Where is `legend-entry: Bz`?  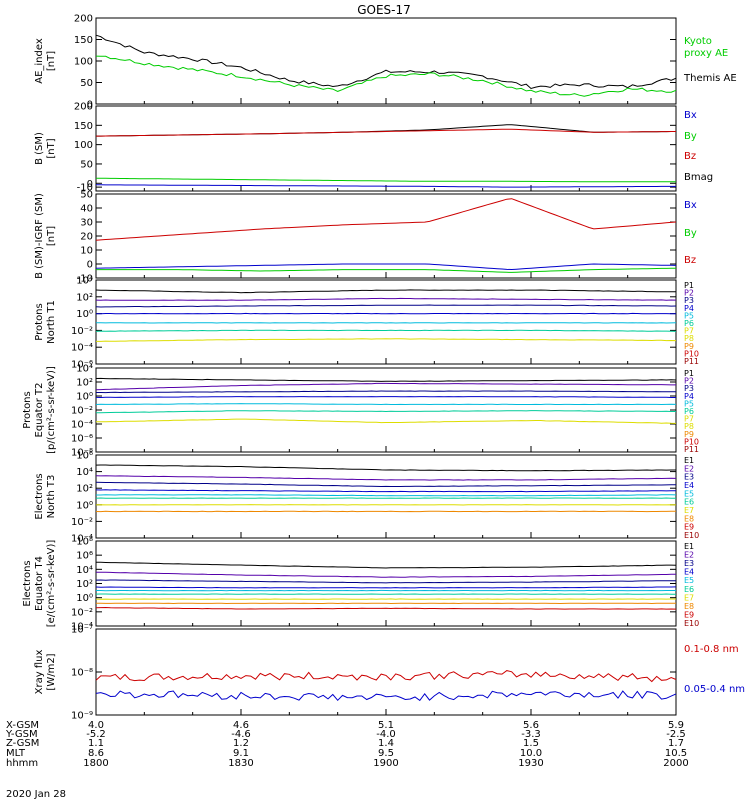 legend-entry: Bz is located at coordinates (690, 260).